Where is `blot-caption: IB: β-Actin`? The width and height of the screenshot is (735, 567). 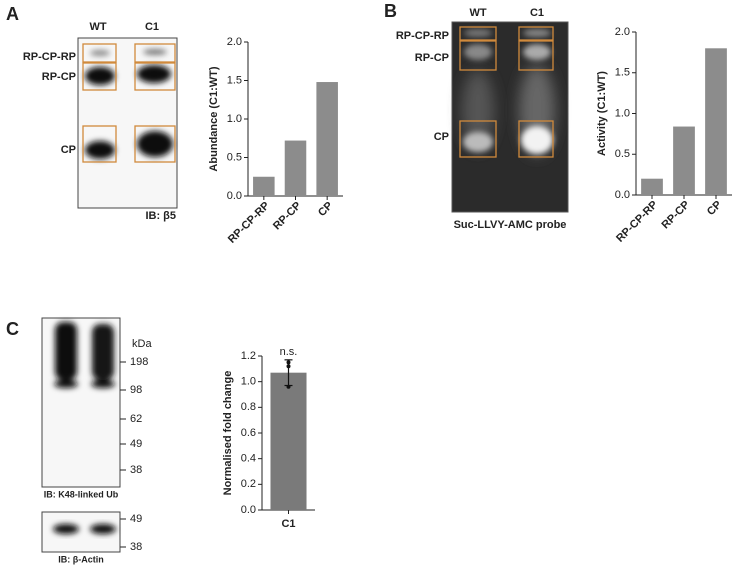 blot-caption: IB: β-Actin is located at coordinates (81, 559).